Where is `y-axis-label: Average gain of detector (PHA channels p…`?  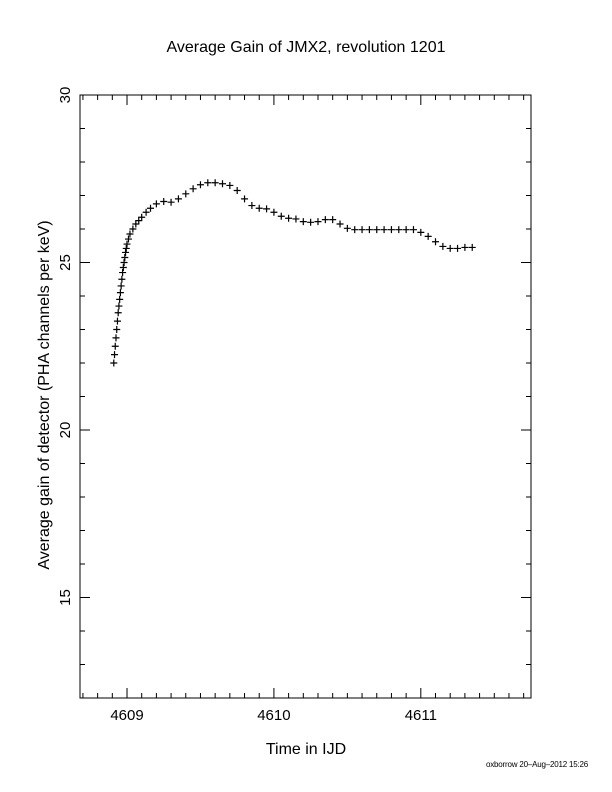 y-axis-label: Average gain of detector (PHA channels p… is located at coordinates (44, 394).